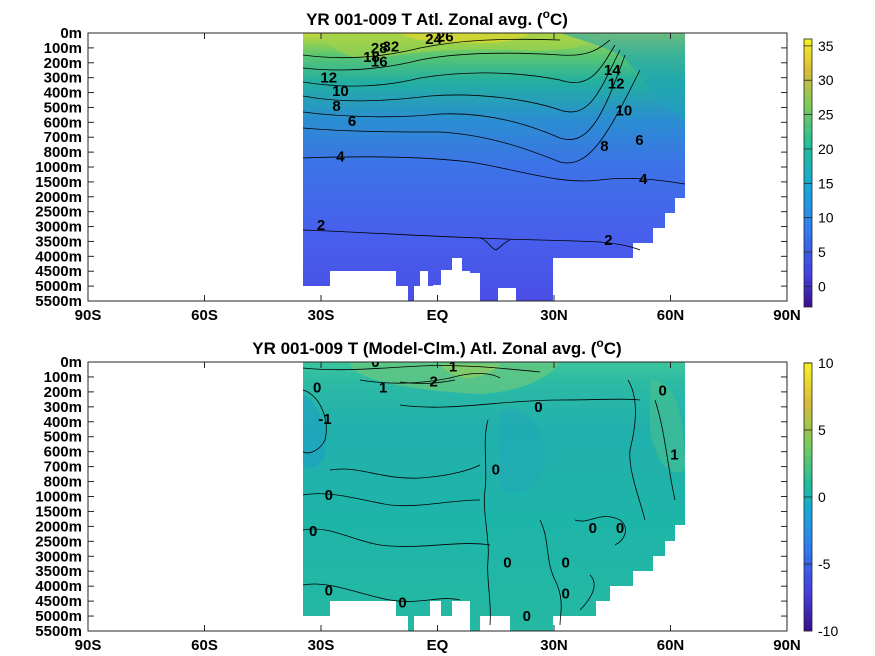 The image size is (875, 656). Describe the element at coordinates (63, 482) in the screenshot. I see `bottom-y-tick-label: 800m` at that location.